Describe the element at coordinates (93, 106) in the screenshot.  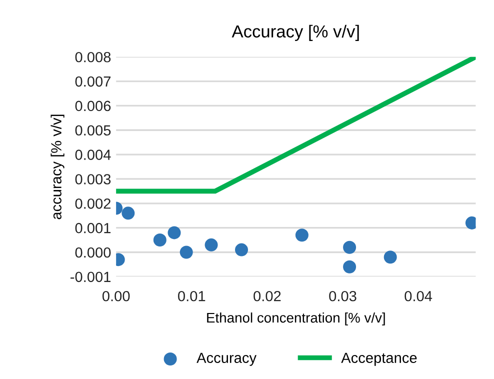
I see `y-tick-label: 0.006` at that location.